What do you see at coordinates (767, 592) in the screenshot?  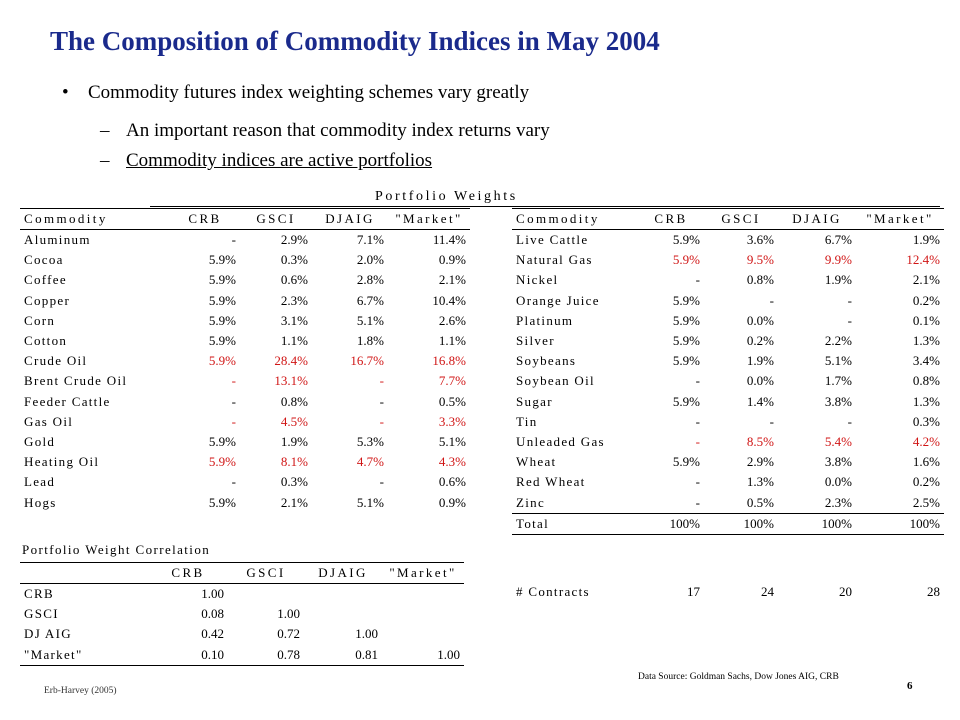 I see `contracts-gsci: 24` at bounding box center [767, 592].